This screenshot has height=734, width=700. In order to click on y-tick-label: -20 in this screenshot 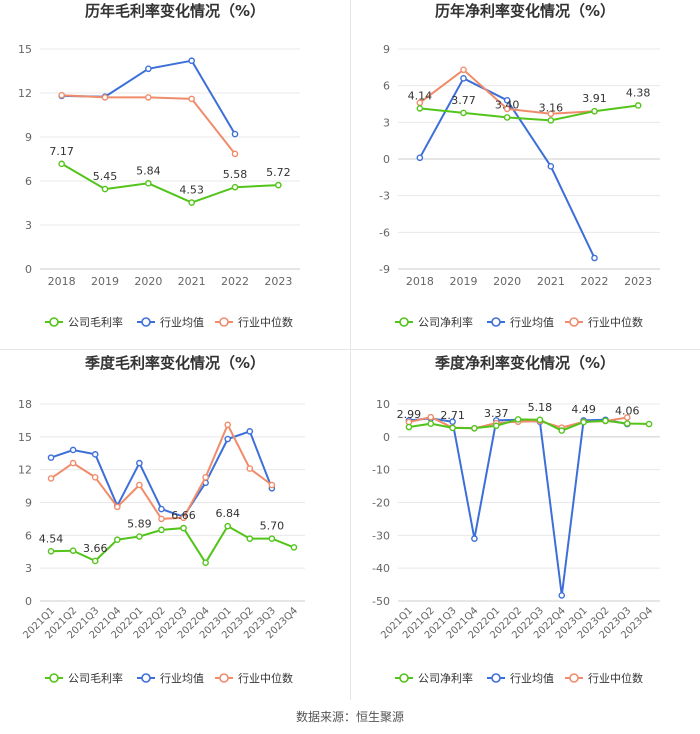, I will do `click(381, 503)`.